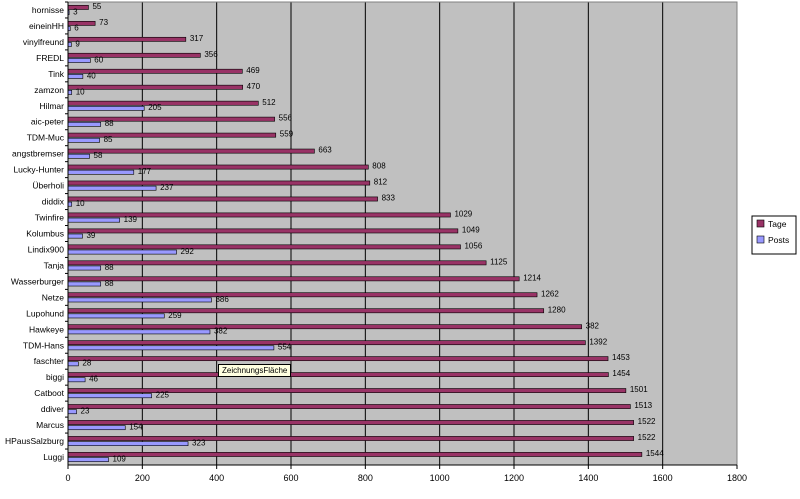  What do you see at coordinates (77, 43) in the screenshot?
I see `data-label-posts: 9` at bounding box center [77, 43].